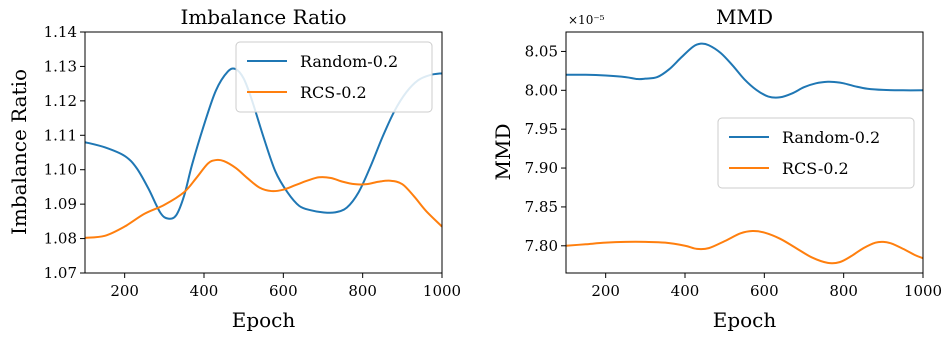 The width and height of the screenshot is (946, 337). Describe the element at coordinates (541, 246) in the screenshot. I see `y-tick-label: 7.80` at that location.